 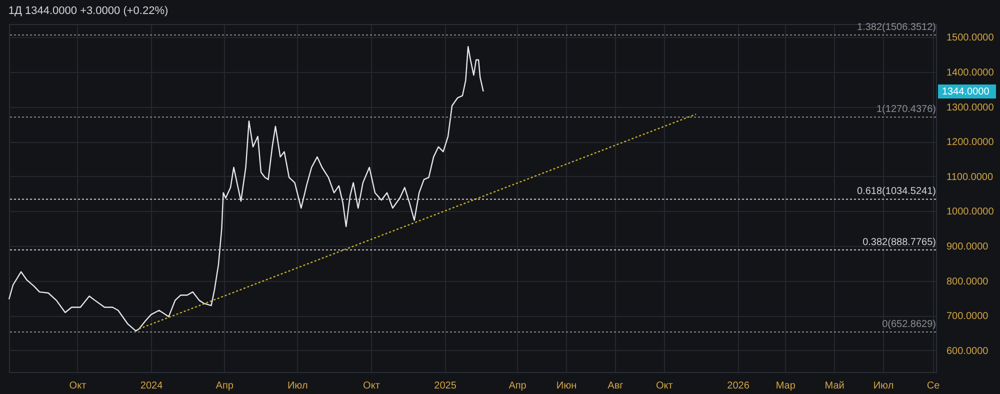 I want to click on y-tick-label: 1500.0000, so click(x=970, y=38).